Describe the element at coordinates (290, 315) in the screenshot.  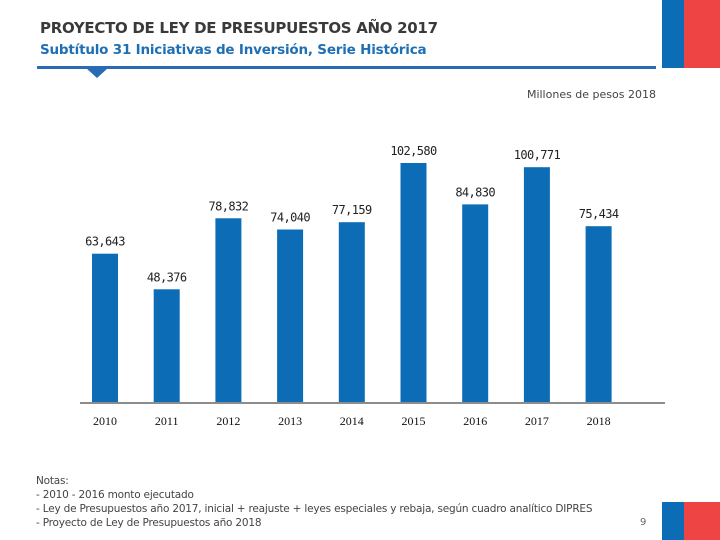
I see `bar-2013` at that location.